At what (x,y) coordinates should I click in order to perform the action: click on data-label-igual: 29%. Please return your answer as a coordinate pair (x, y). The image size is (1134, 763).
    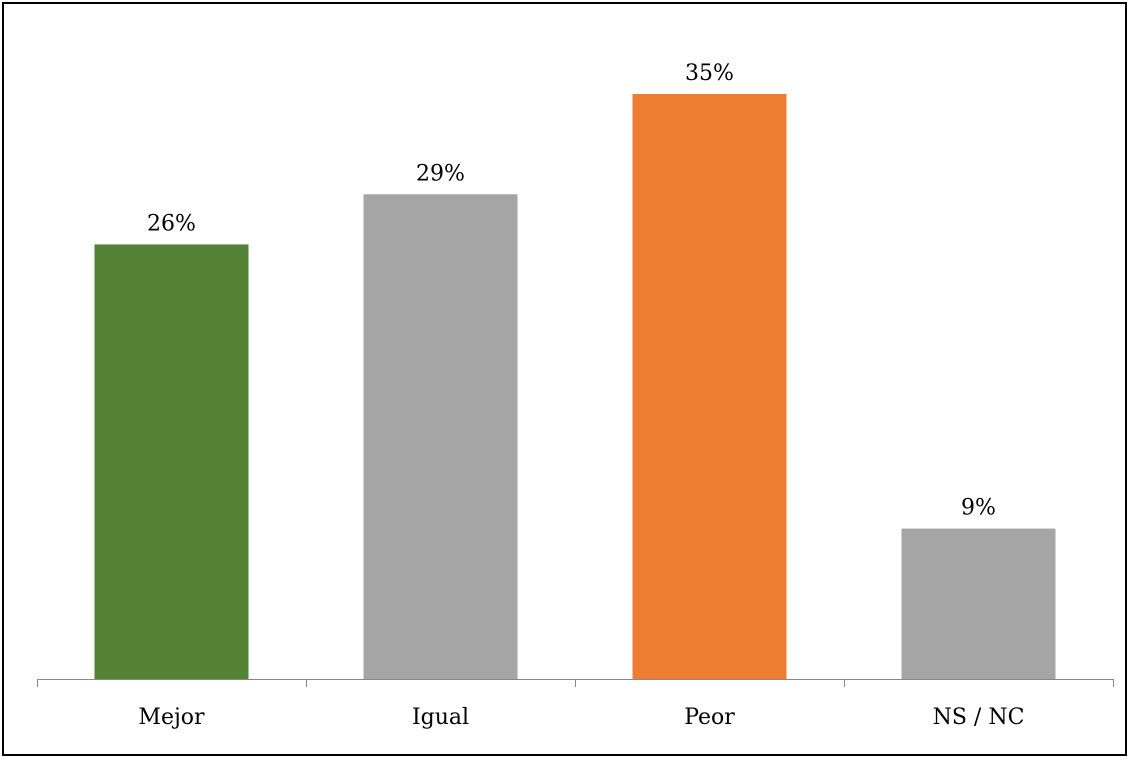
    Looking at the image, I should click on (440, 173).